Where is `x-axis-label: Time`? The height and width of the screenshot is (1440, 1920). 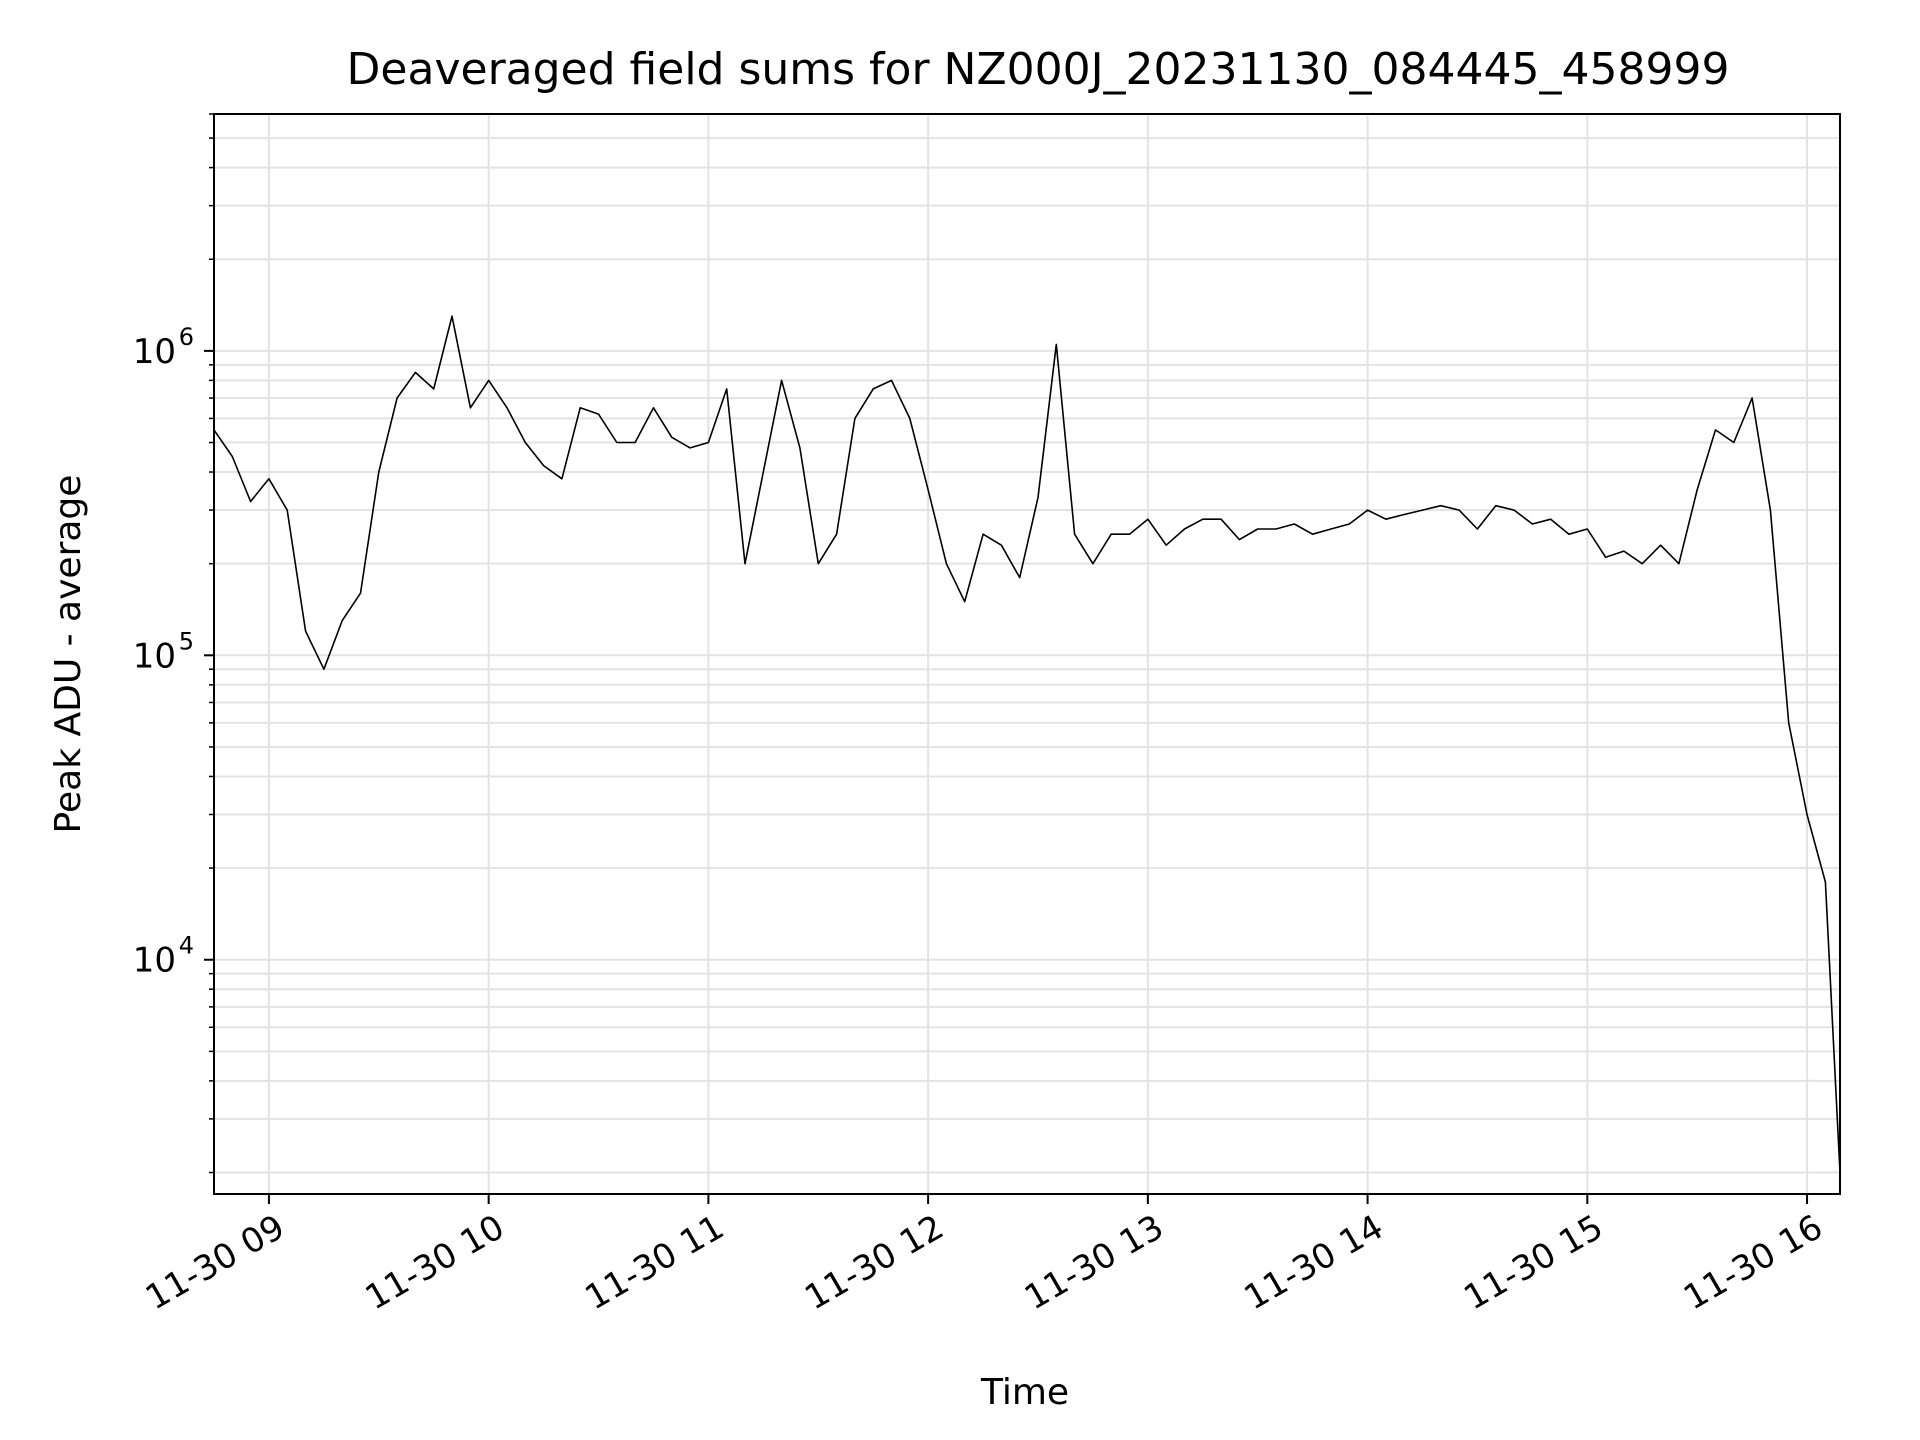 x-axis-label: Time is located at coordinates (1024, 1392).